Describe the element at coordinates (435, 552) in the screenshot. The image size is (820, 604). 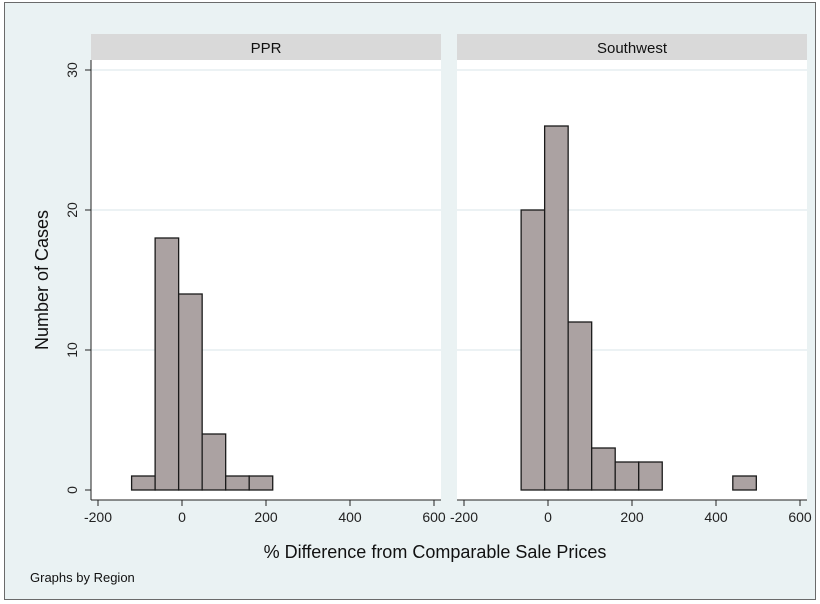
I see `x-axis-title: % Difference from Comparable Sale Prices` at that location.